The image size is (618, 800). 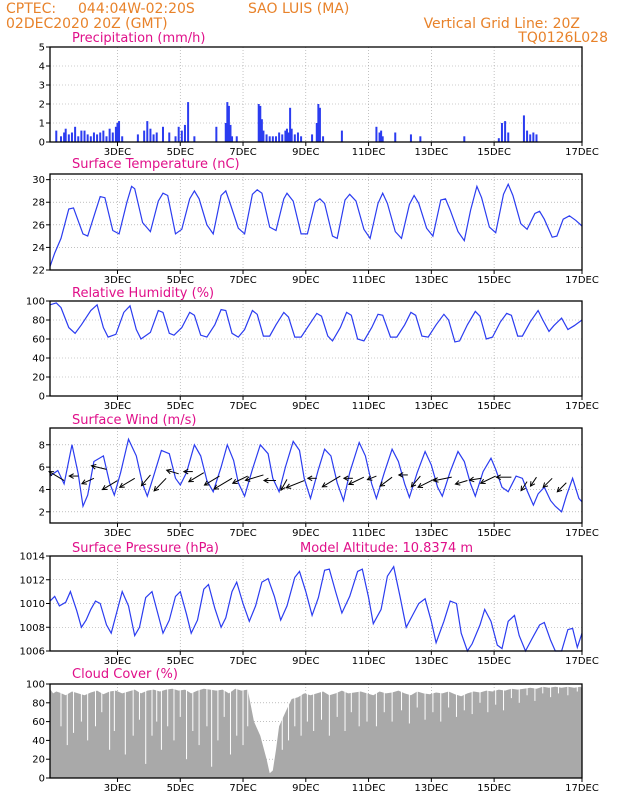 I want to click on precip-xtick-label: 3DEC, so click(x=117, y=152).